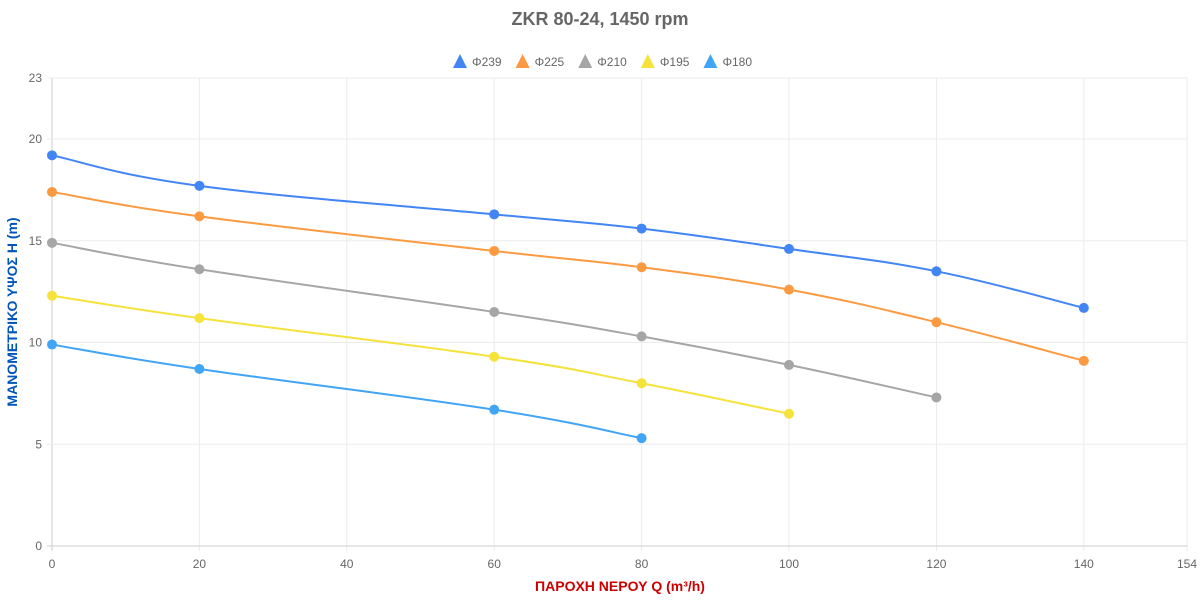 The width and height of the screenshot is (1200, 605). I want to click on series-Φ180, so click(347, 391).